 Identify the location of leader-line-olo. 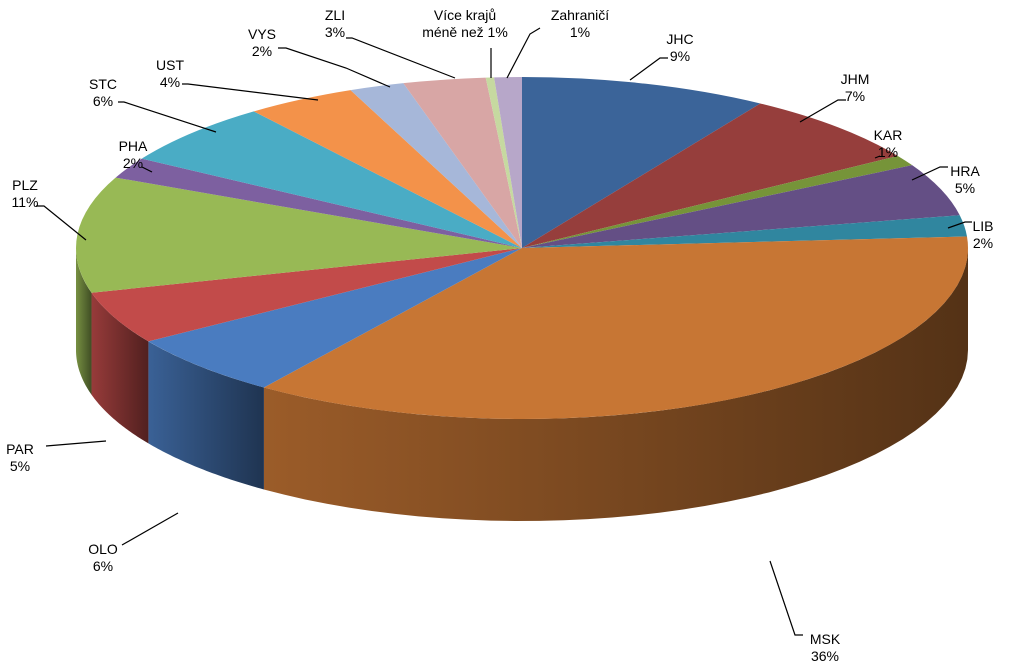
(150, 529).